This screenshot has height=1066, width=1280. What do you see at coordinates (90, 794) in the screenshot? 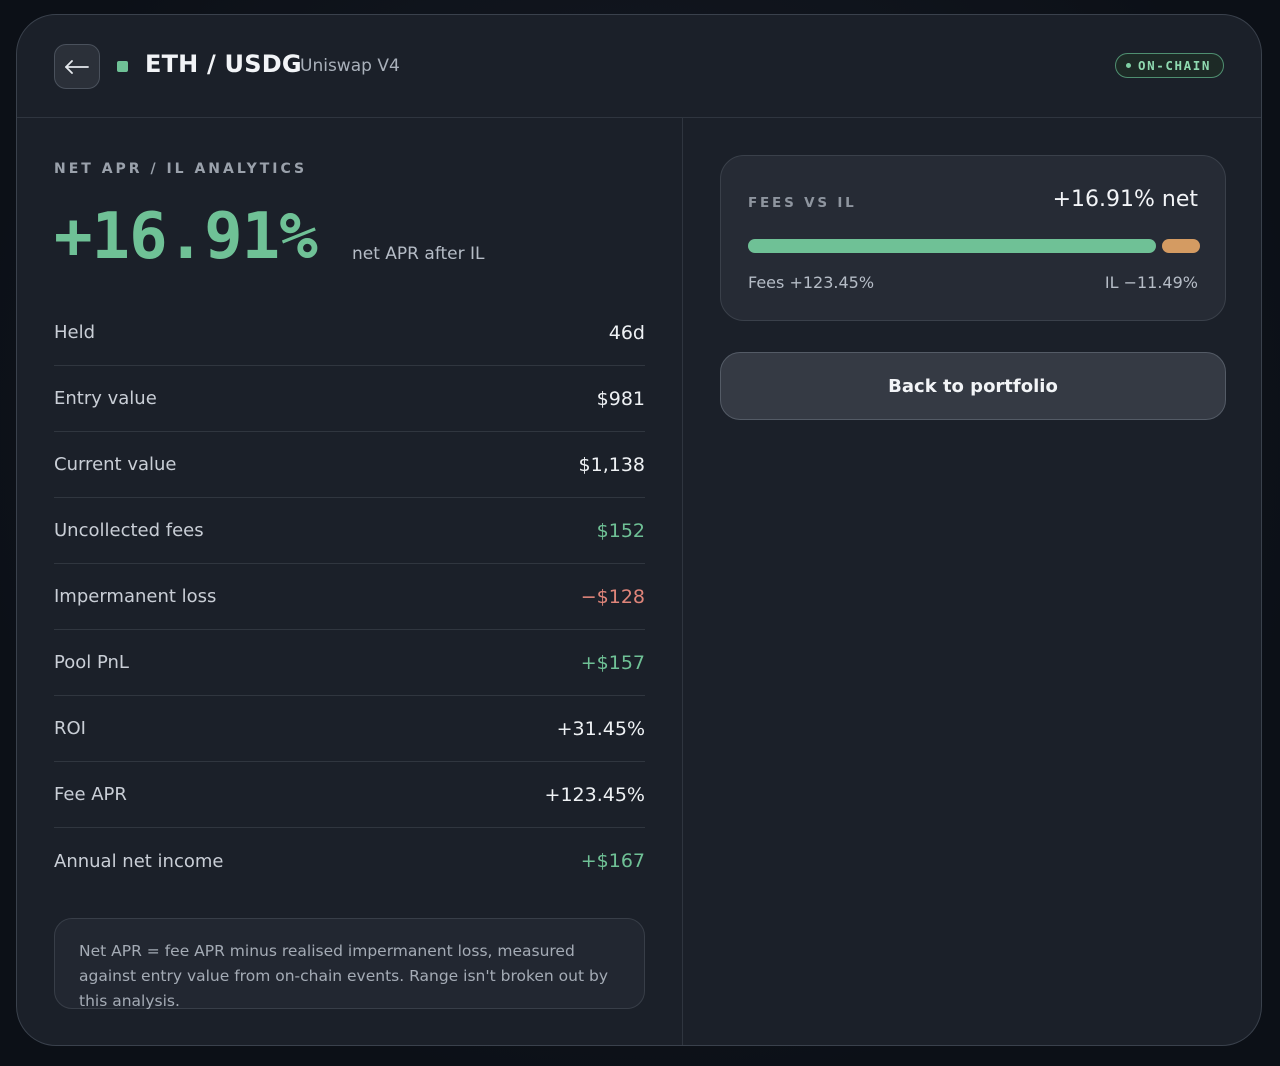
I see `metric-label: Fee APR` at bounding box center [90, 794].